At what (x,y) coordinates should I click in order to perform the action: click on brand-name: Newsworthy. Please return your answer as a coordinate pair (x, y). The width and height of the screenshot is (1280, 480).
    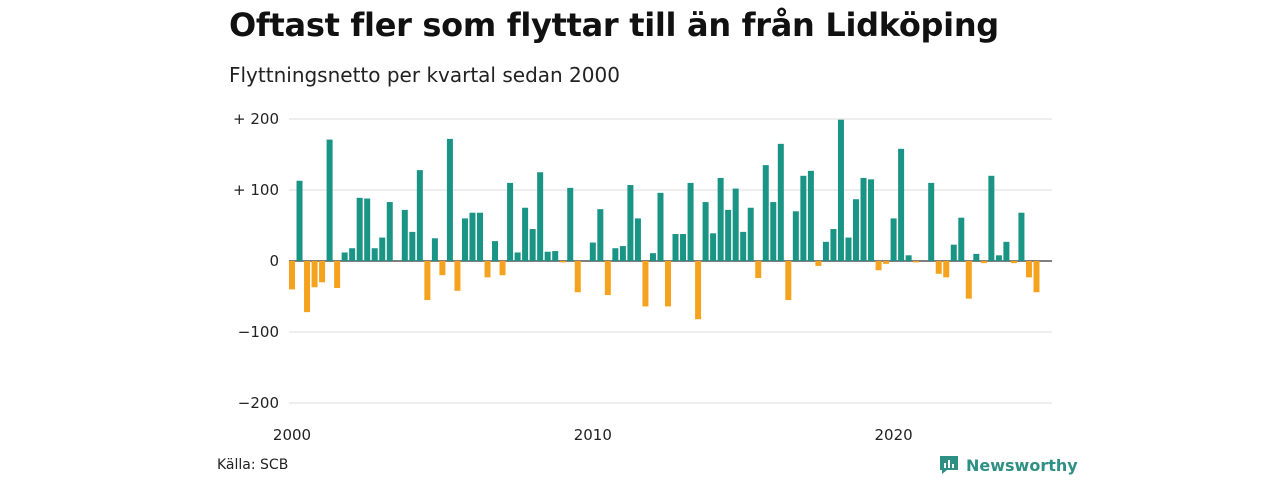
    Looking at the image, I should click on (1022, 465).